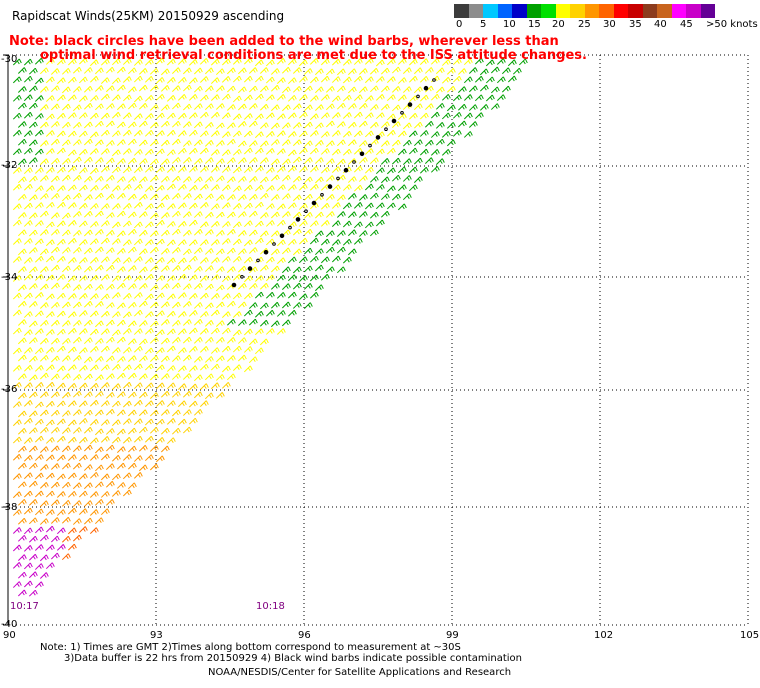 The height and width of the screenshot is (688, 760). I want to click on legend-label-35: 35, so click(635, 24).